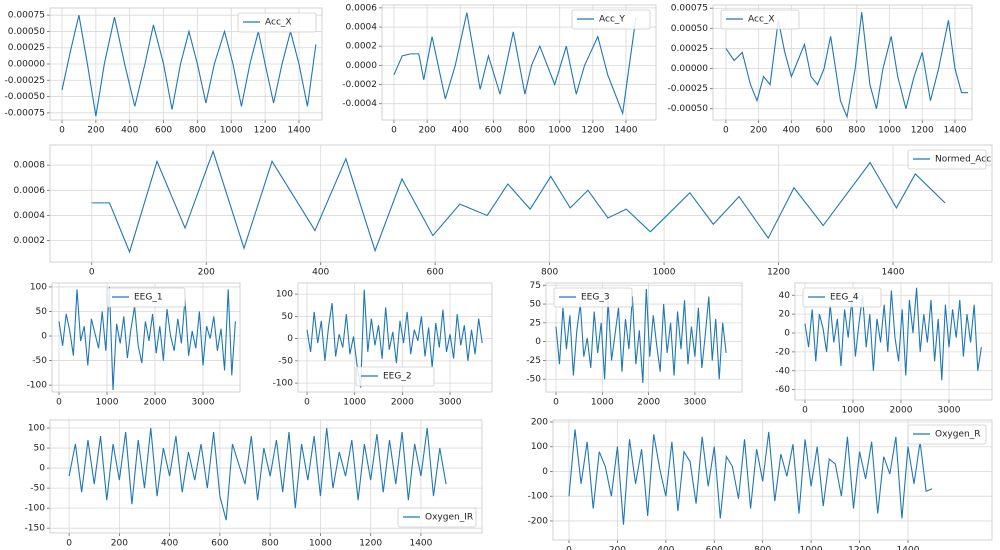 The height and width of the screenshot is (550, 1000). I want to click on y-tick-label: 200, so click(539, 422).